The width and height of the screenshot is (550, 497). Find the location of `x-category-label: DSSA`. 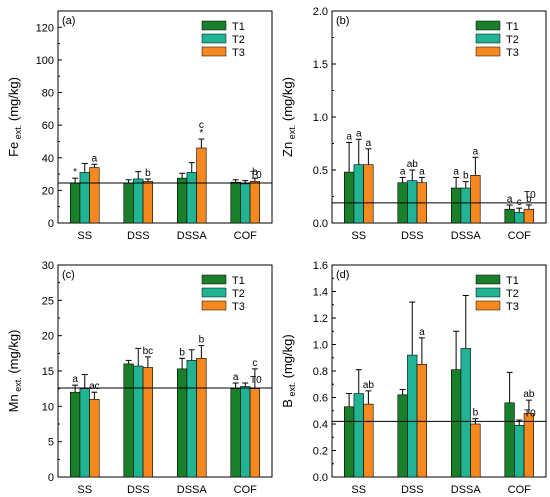

x-category-label: DSSA is located at coordinates (192, 490).